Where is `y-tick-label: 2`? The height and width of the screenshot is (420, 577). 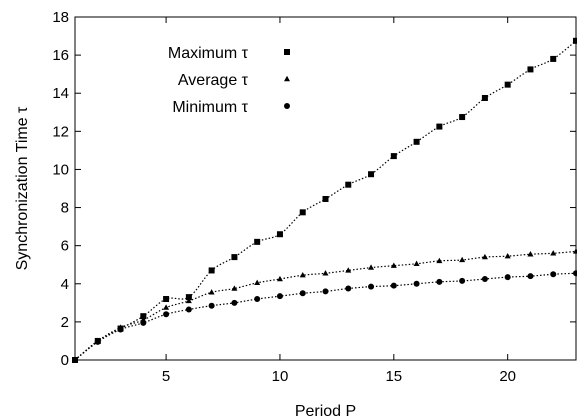 y-tick-label: 2 is located at coordinates (65, 322).